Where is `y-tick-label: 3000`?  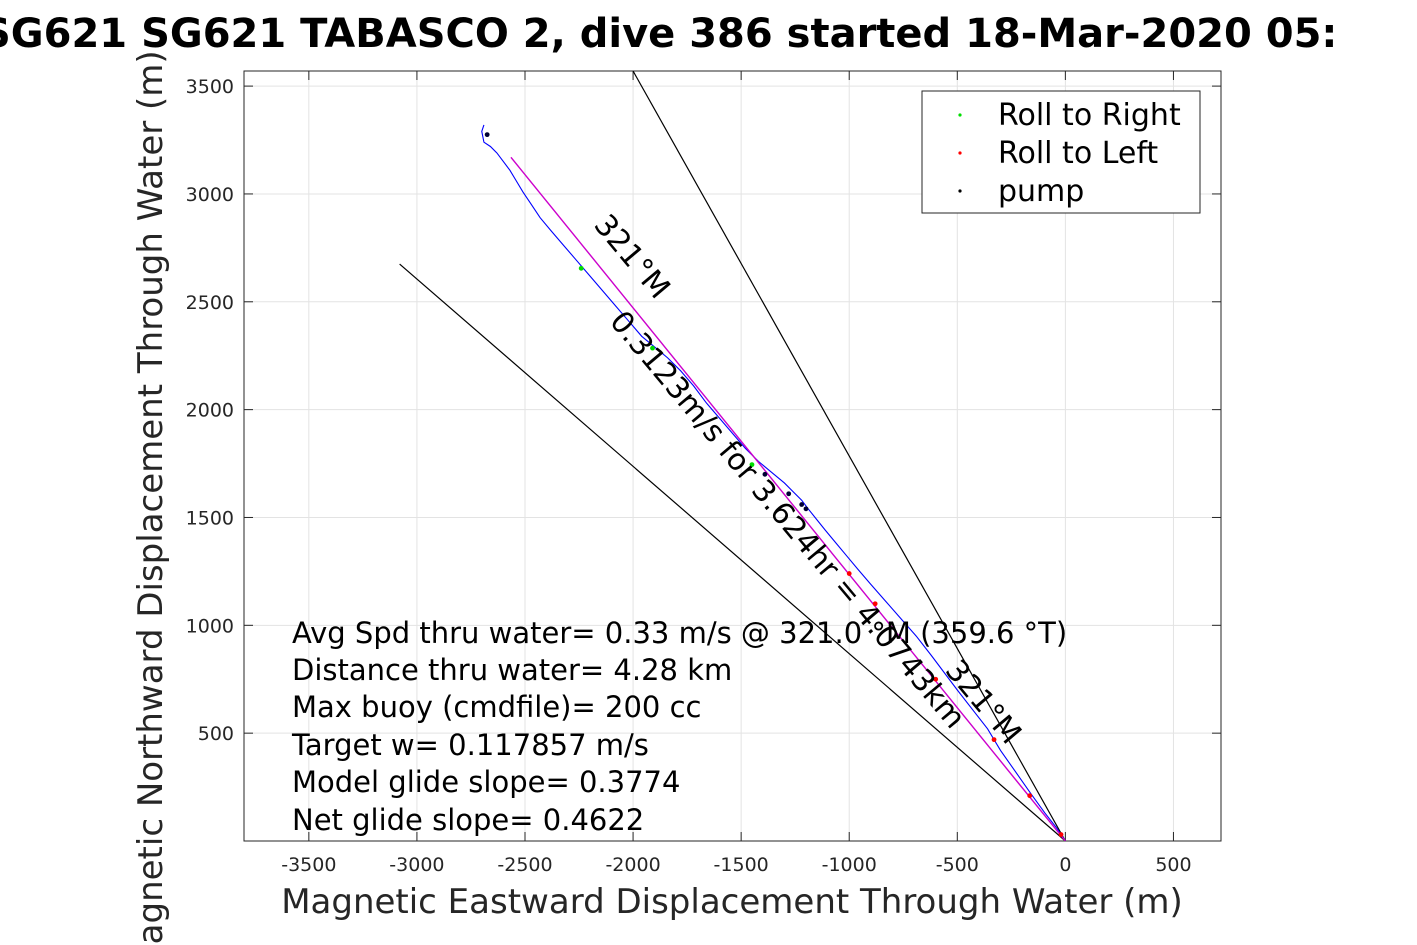 y-tick-label: 3000 is located at coordinates (210, 195).